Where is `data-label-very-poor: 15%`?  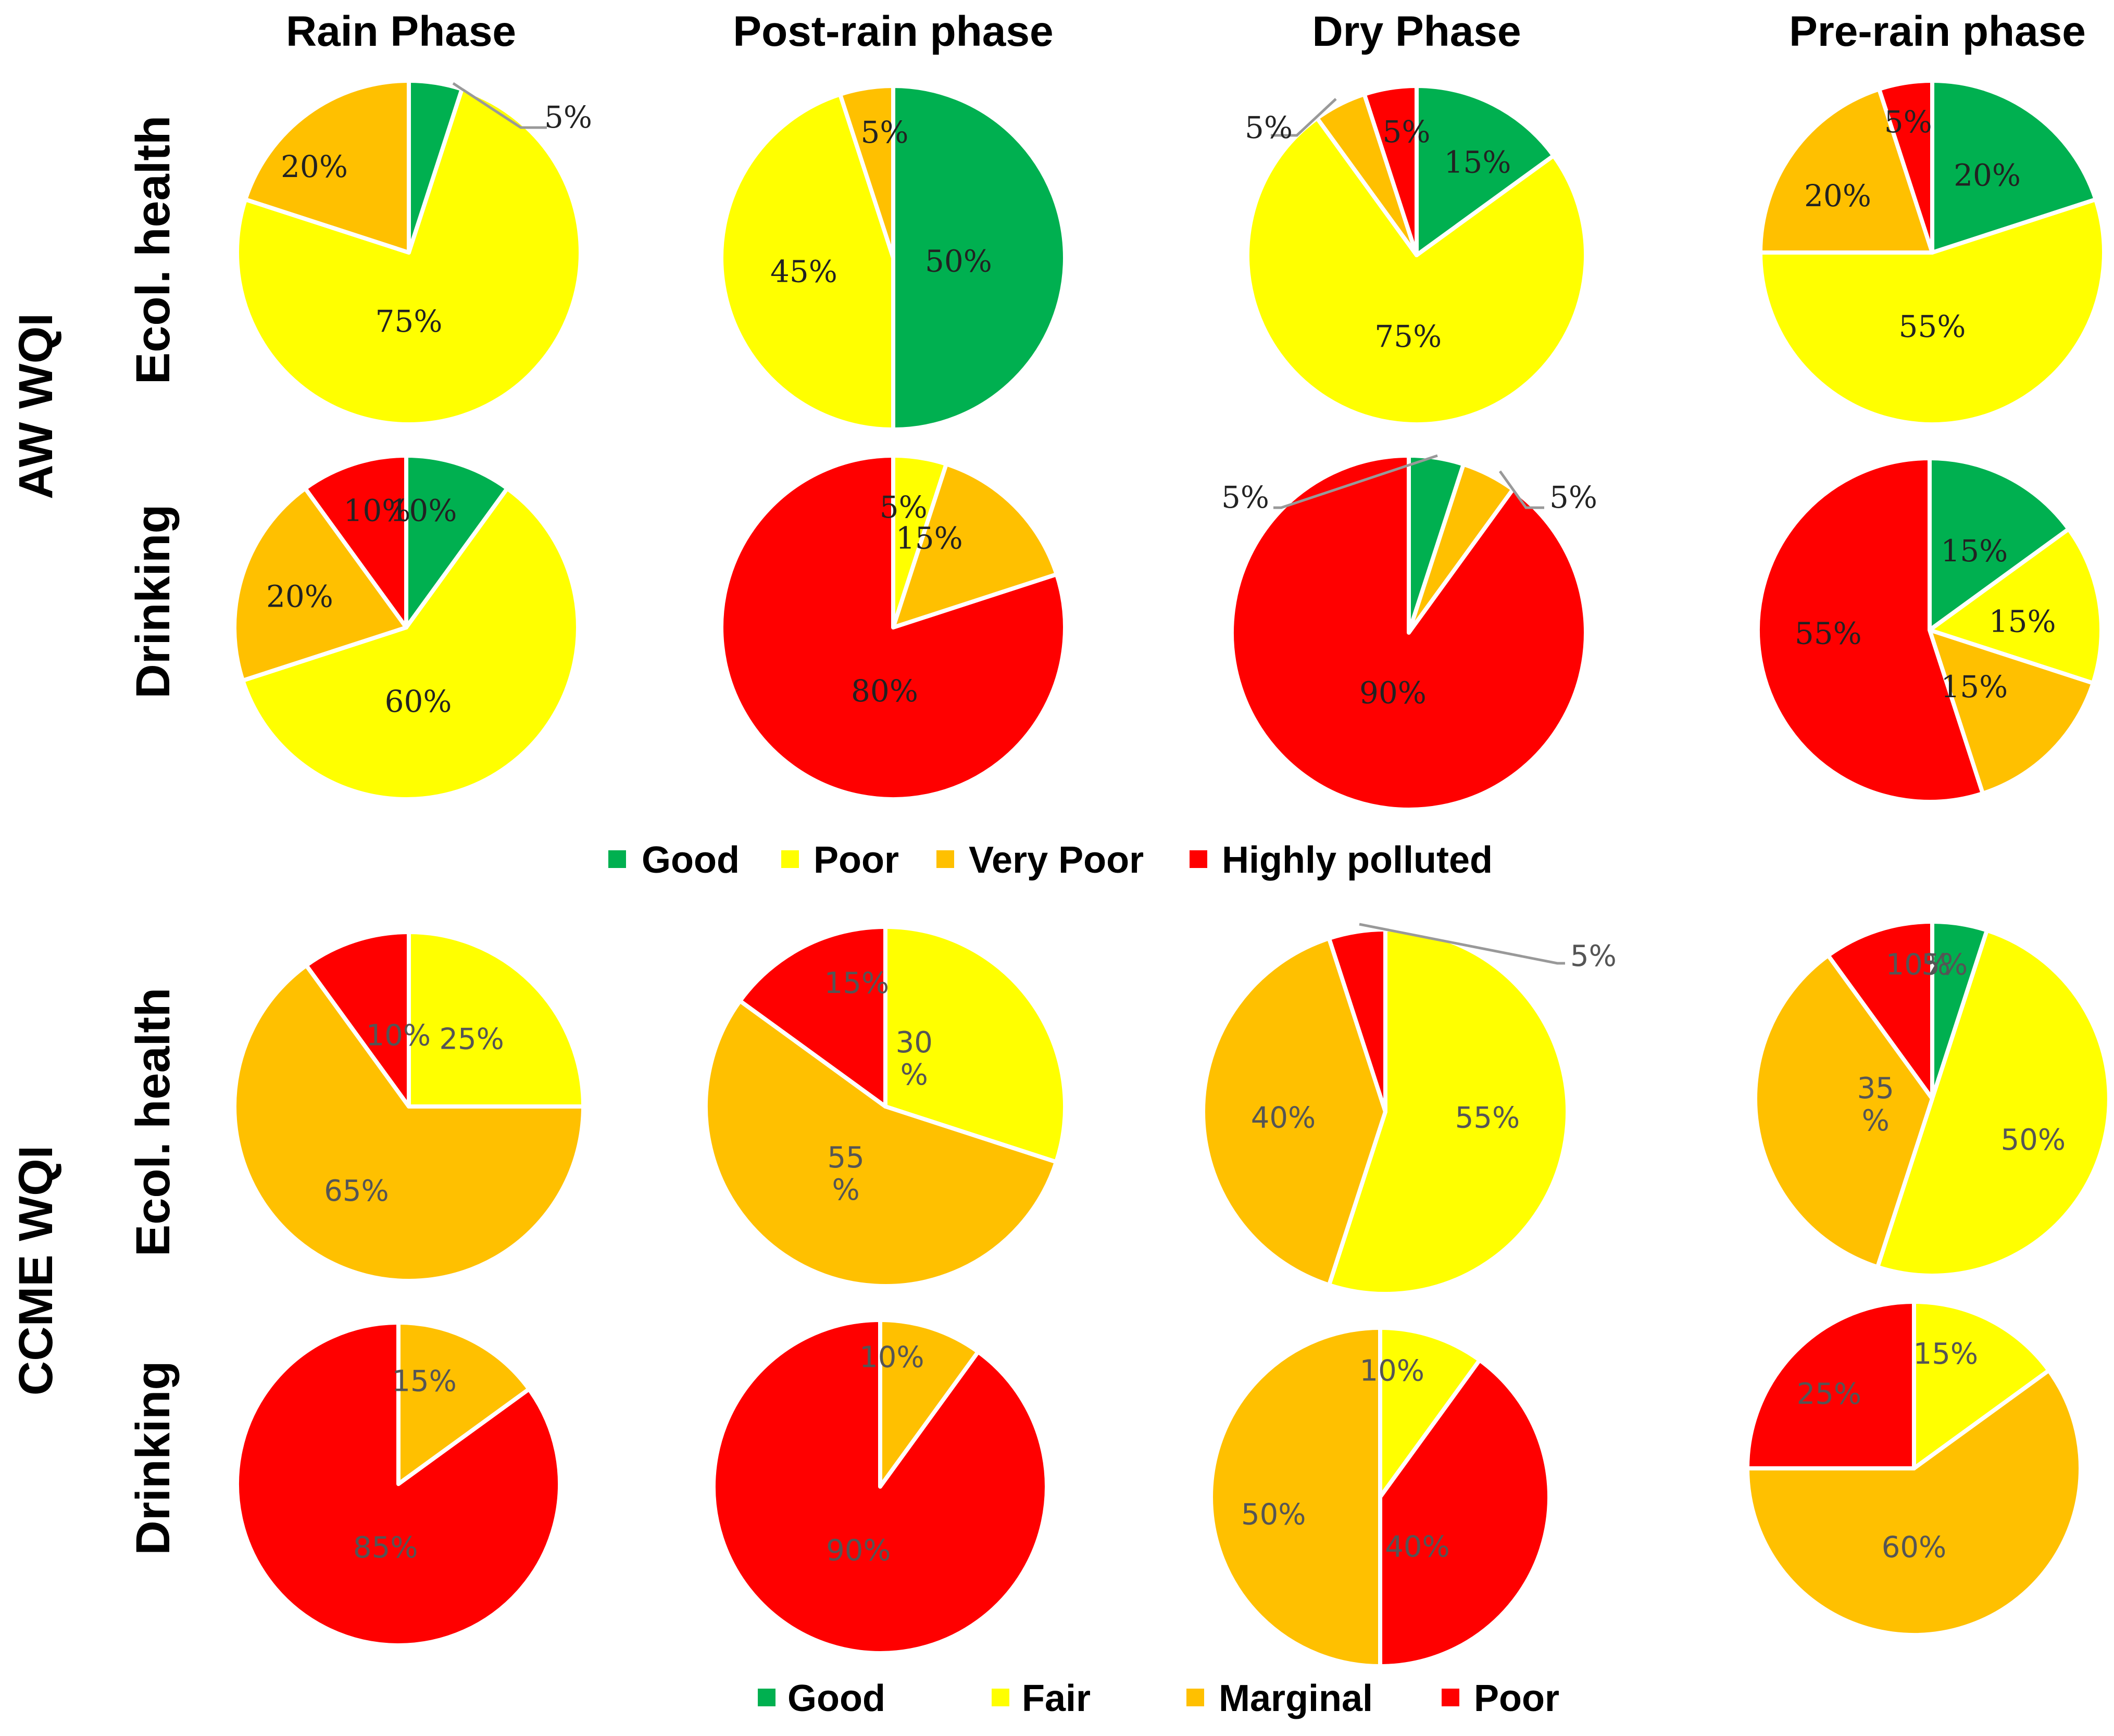 data-label-very-poor: 15% is located at coordinates (929, 538).